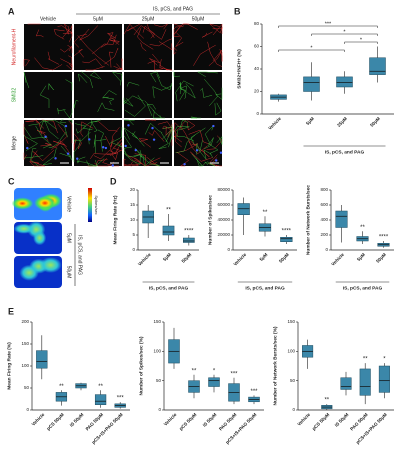 The height and width of the screenshot is (464, 402). I want to click on y-tick-label: 800, so click(324, 189).